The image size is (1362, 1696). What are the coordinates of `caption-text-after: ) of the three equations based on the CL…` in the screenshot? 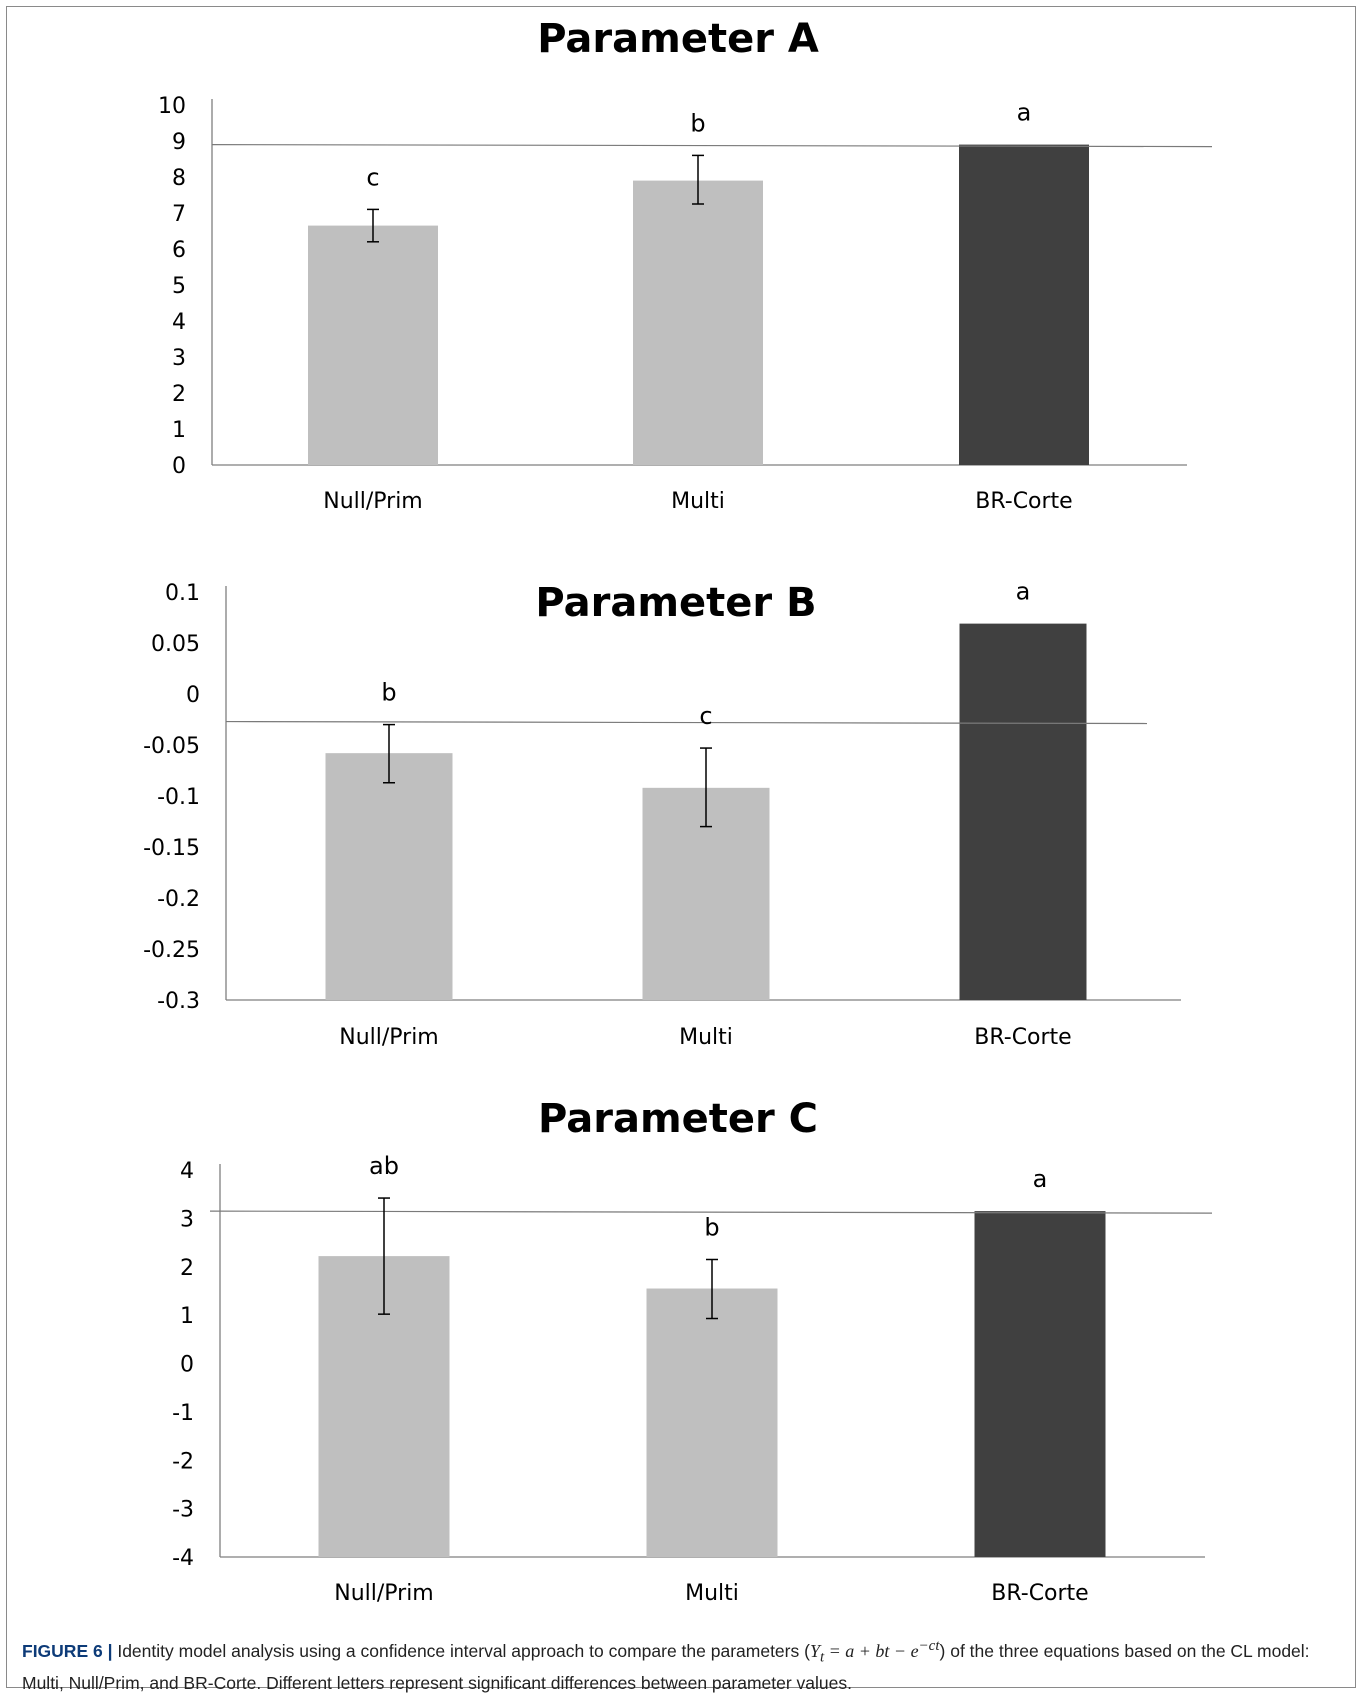 It's located at (666, 1667).